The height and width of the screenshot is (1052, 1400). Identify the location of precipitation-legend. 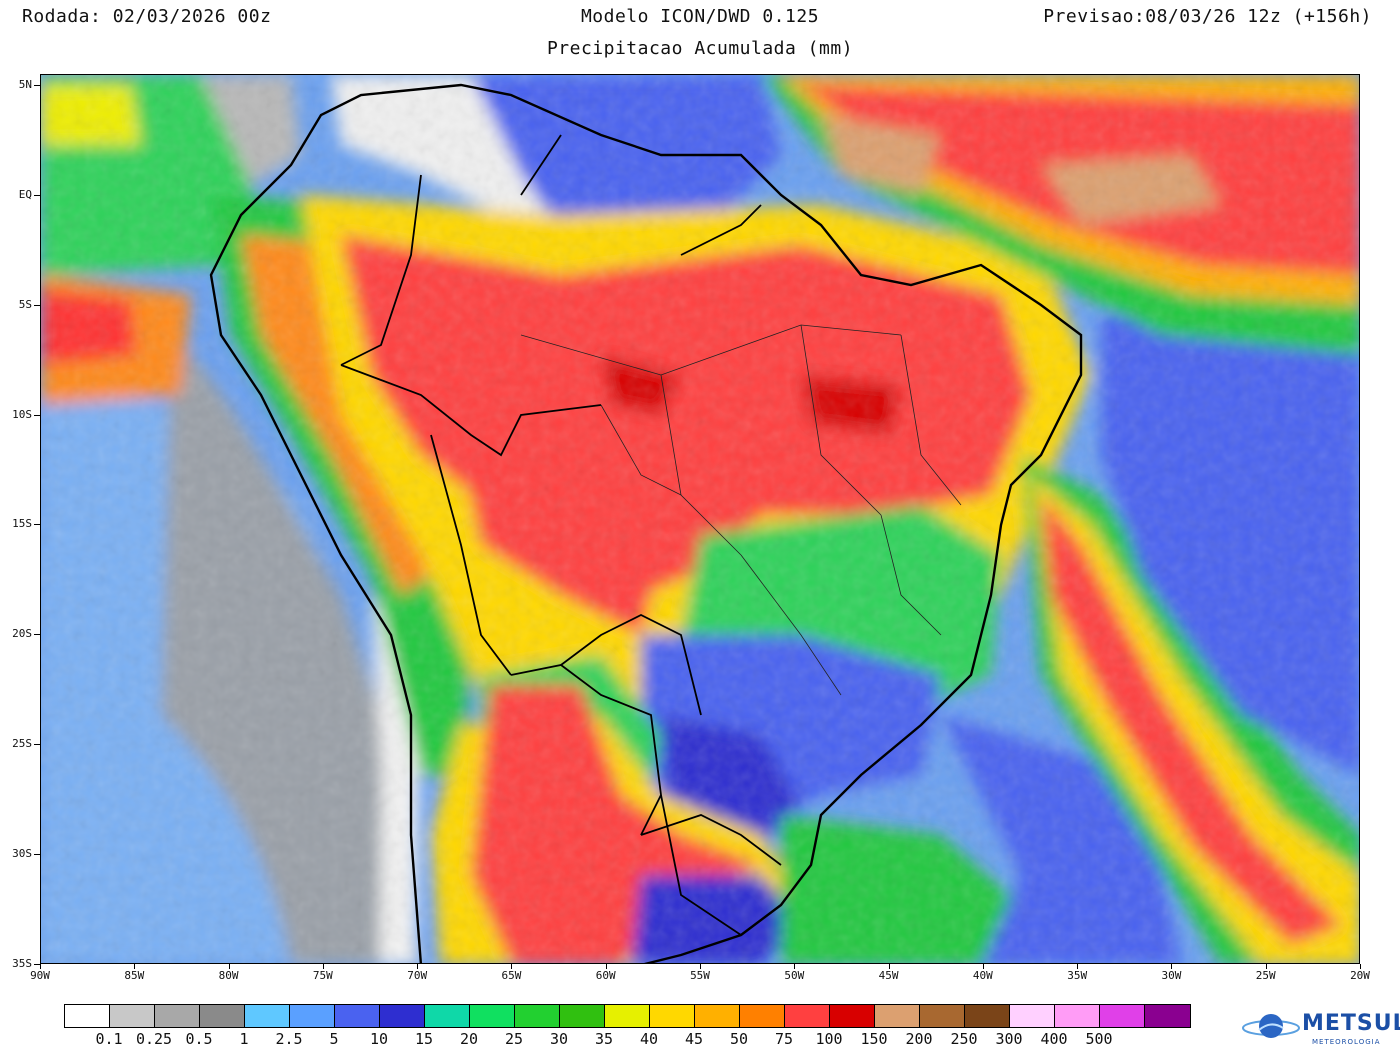
(627, 1016).